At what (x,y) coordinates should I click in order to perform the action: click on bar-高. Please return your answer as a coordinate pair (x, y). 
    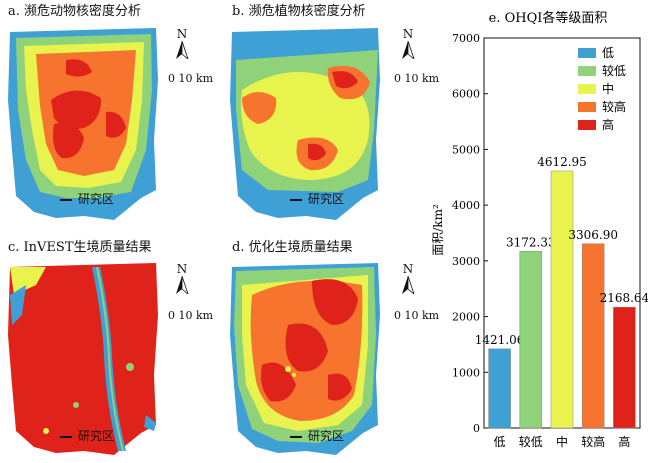
    Looking at the image, I should click on (624, 367).